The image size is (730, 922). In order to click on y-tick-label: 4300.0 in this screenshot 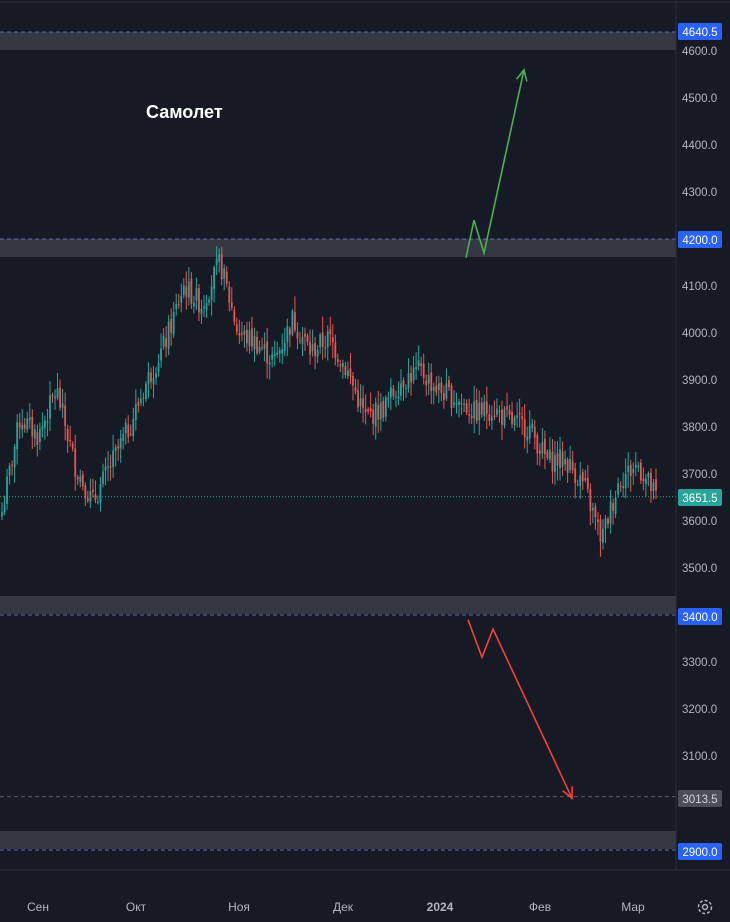, I will do `click(699, 193)`.